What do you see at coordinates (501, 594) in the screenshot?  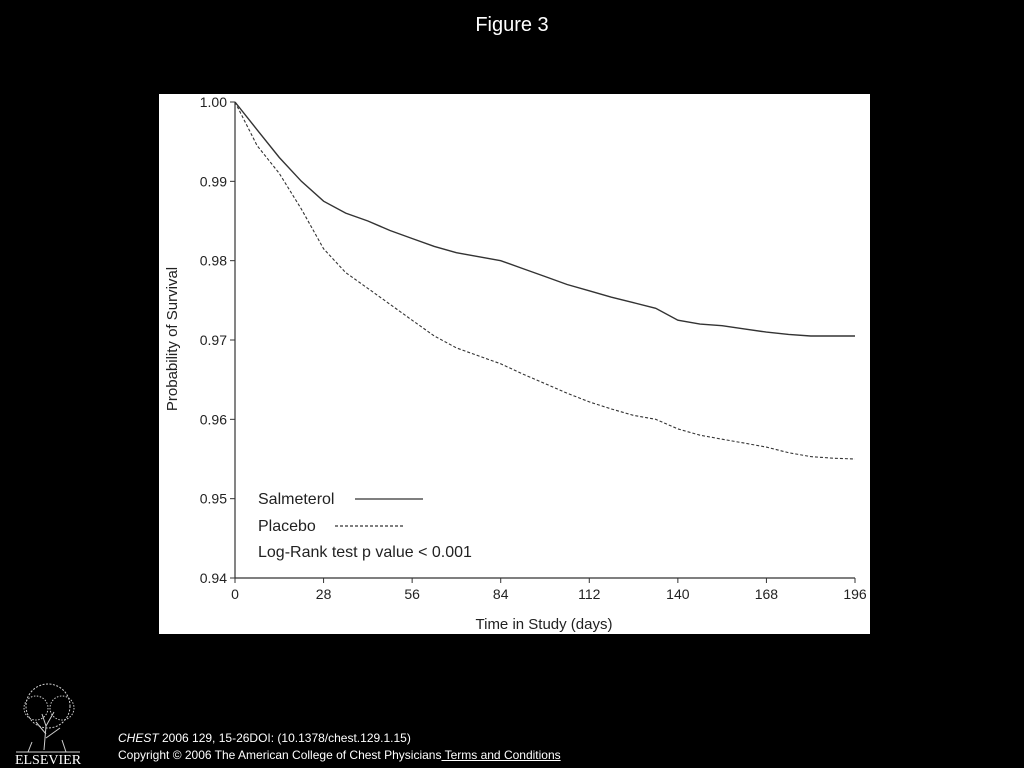 I see `x-tick-label: 84` at bounding box center [501, 594].